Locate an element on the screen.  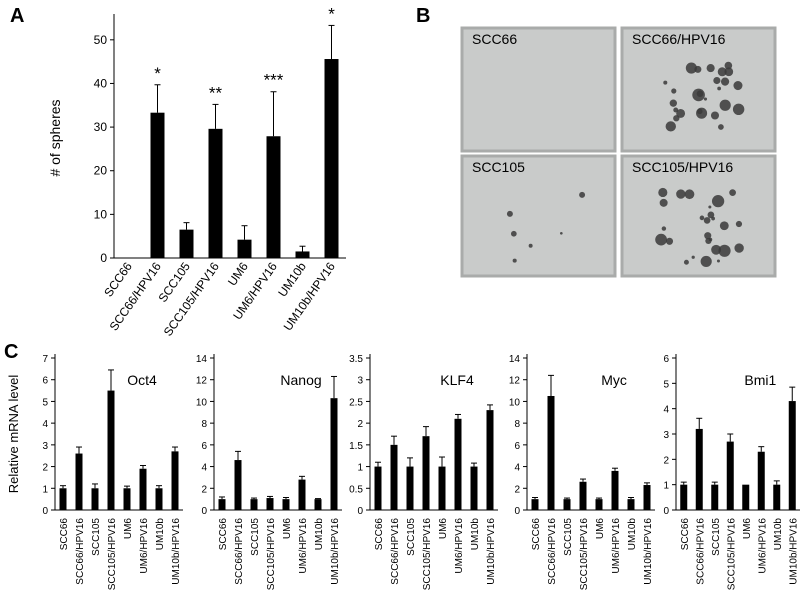
y-tick-label: 12 is located at coordinates (515, 381).